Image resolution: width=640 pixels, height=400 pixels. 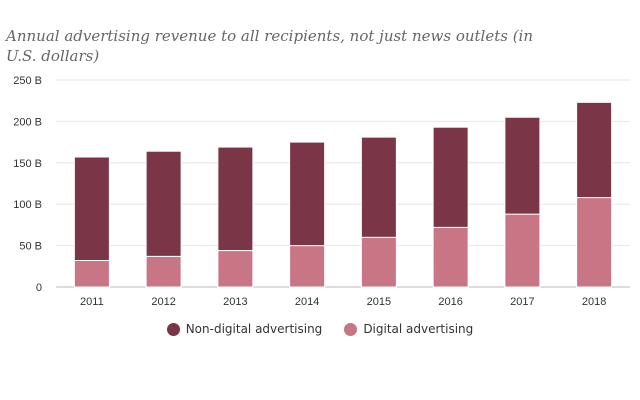 I want to click on bar-digital-2012, so click(x=163, y=271).